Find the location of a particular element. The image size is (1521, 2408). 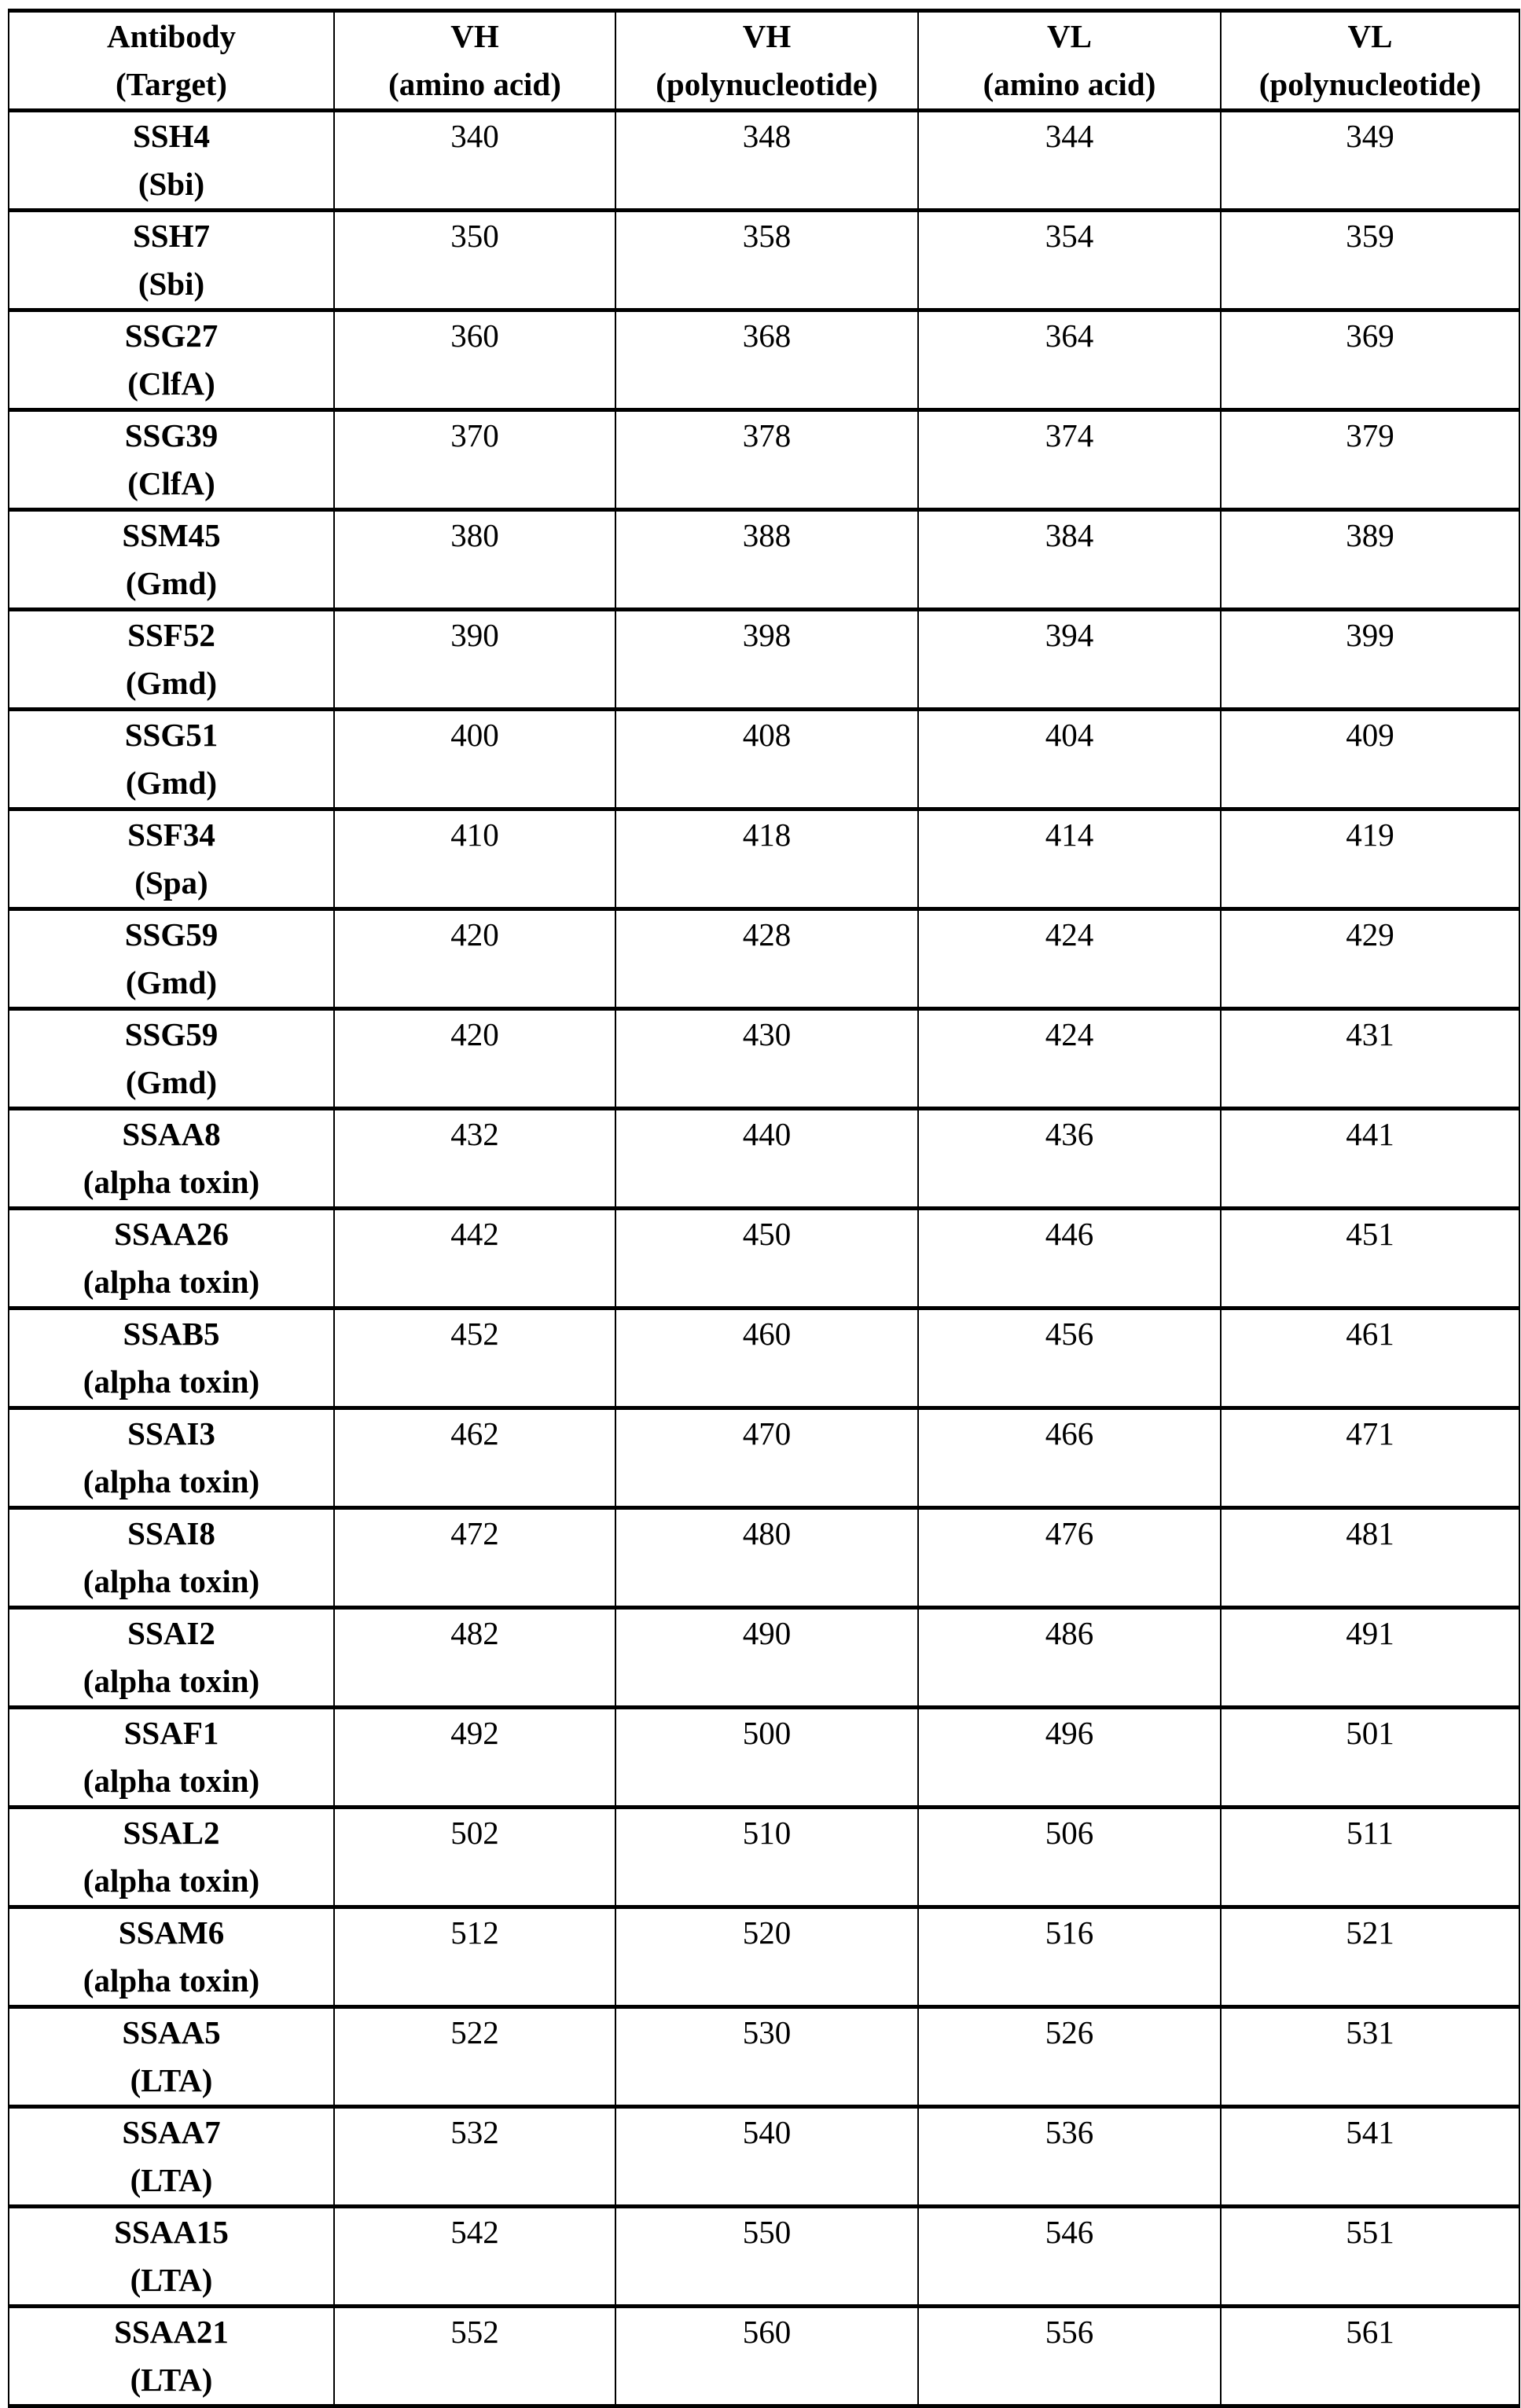

vh-polynucleotide-seq-id: 440 is located at coordinates (766, 1159).